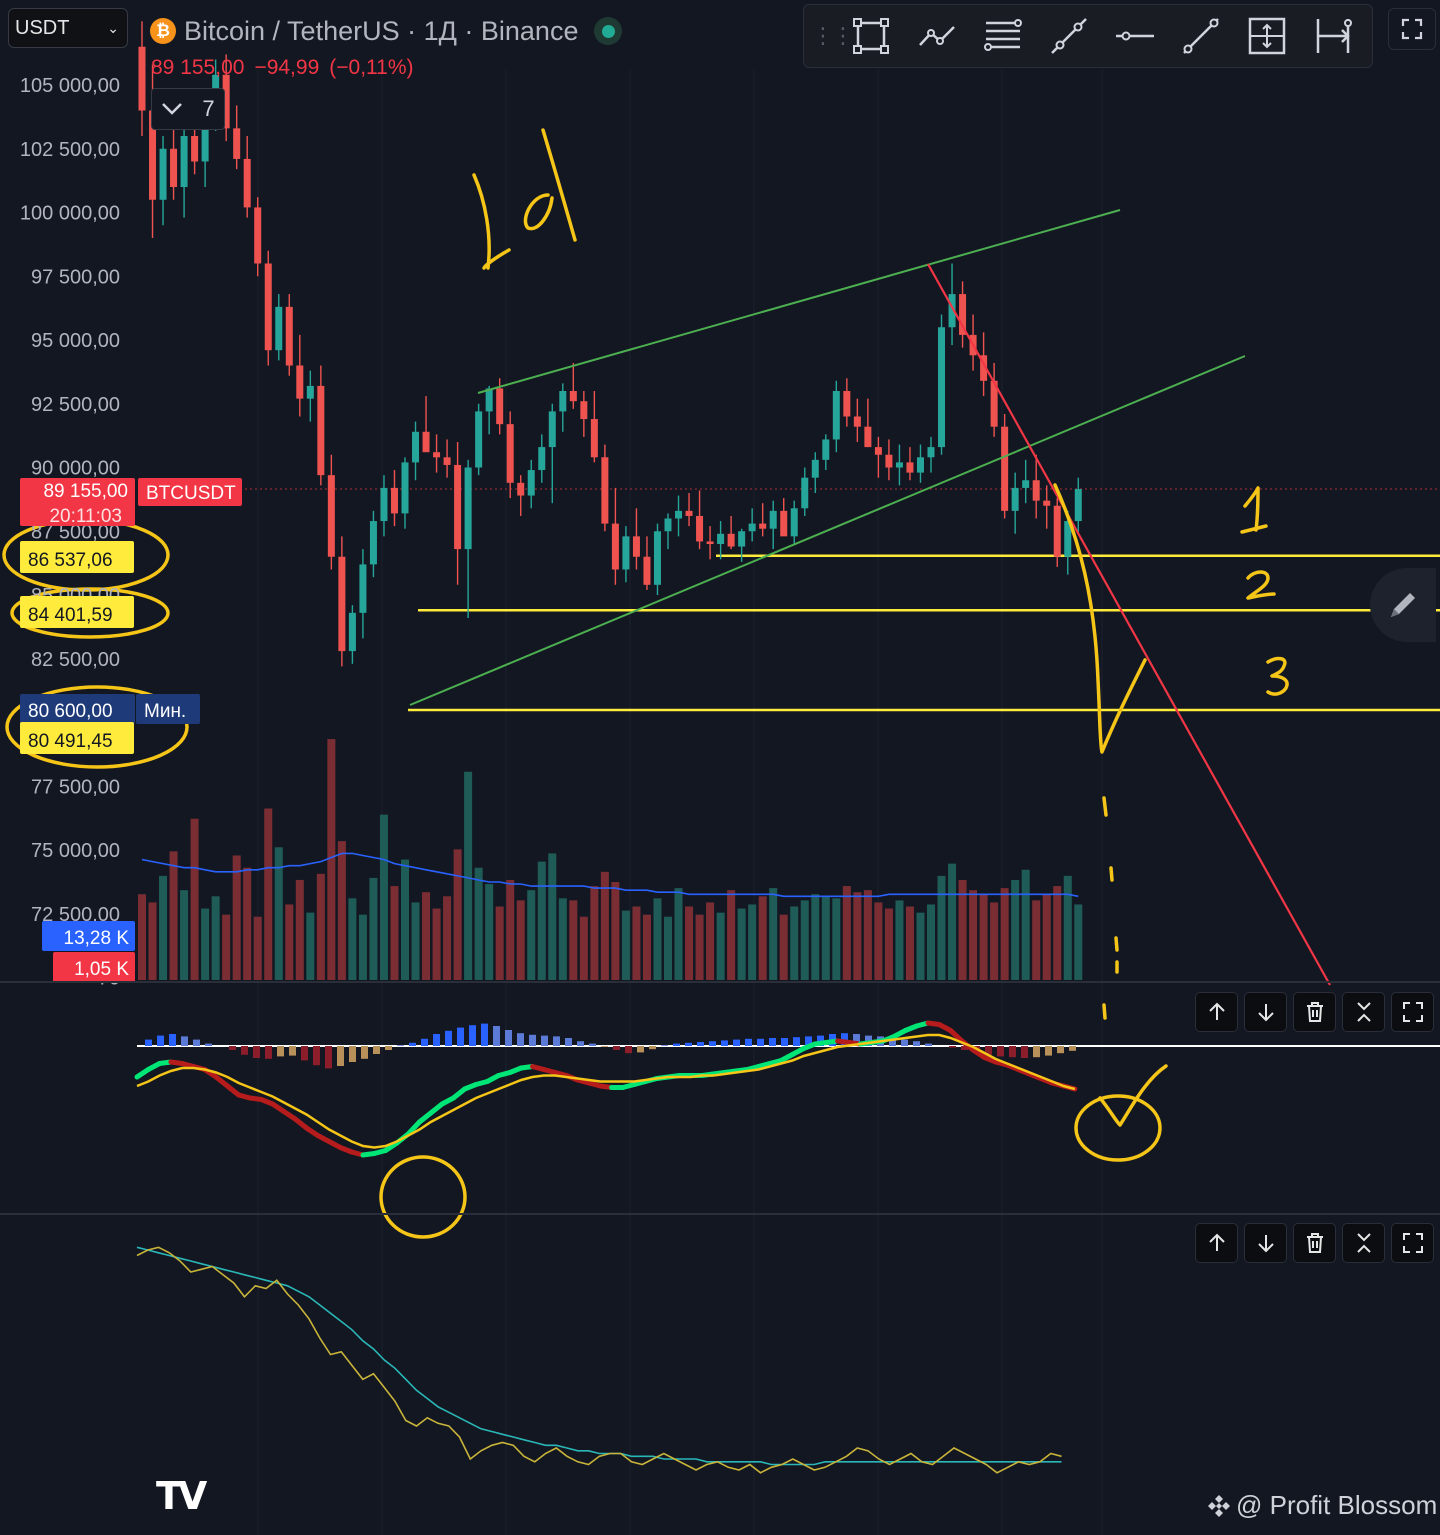  Describe the element at coordinates (937, 36) in the screenshot. I see `tool-polyline-button` at that location.